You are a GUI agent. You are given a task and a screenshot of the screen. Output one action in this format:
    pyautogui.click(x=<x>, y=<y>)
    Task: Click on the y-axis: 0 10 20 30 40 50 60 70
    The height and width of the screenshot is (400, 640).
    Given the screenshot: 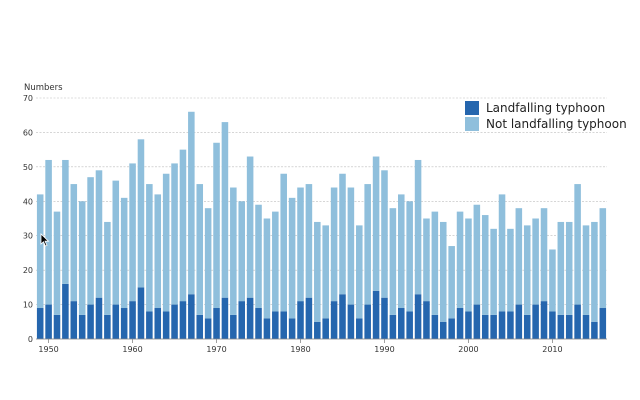 What is the action you would take?
    pyautogui.click(x=28, y=219)
    